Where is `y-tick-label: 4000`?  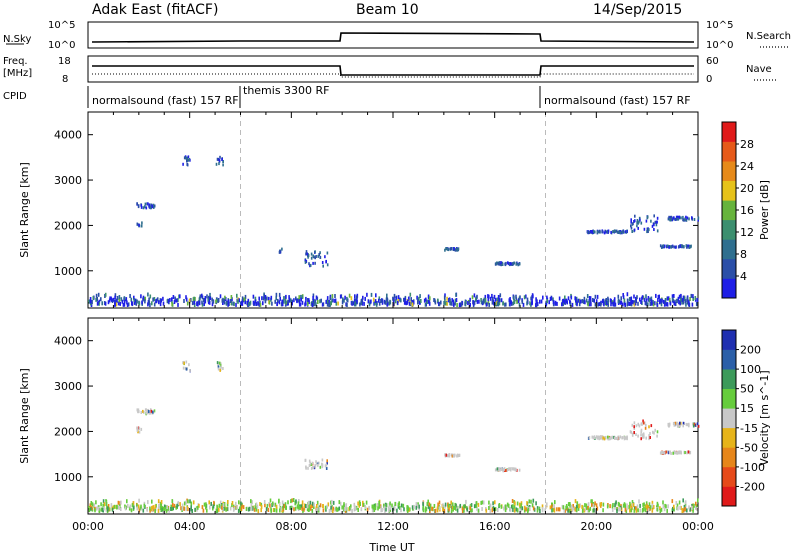 y-tick-label: 4000 is located at coordinates (68, 341).